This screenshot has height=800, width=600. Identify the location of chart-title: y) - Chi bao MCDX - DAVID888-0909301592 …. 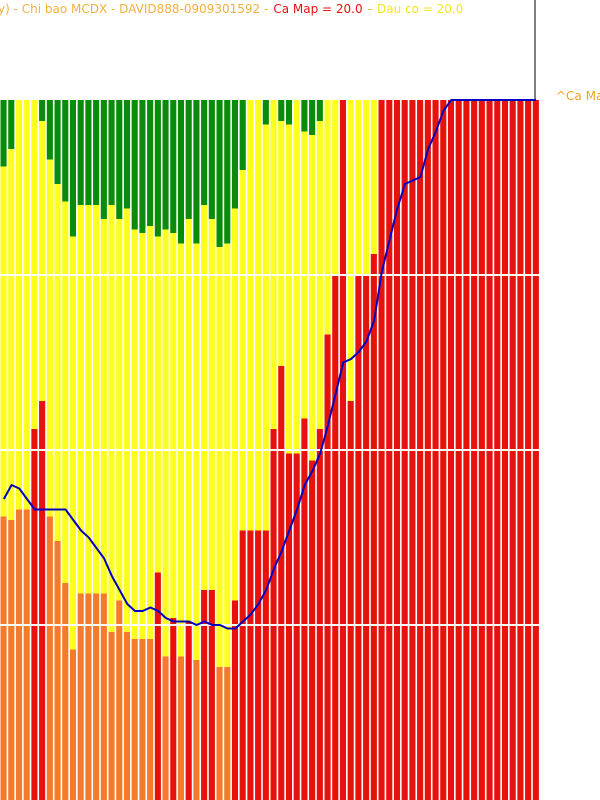
(231, 9).